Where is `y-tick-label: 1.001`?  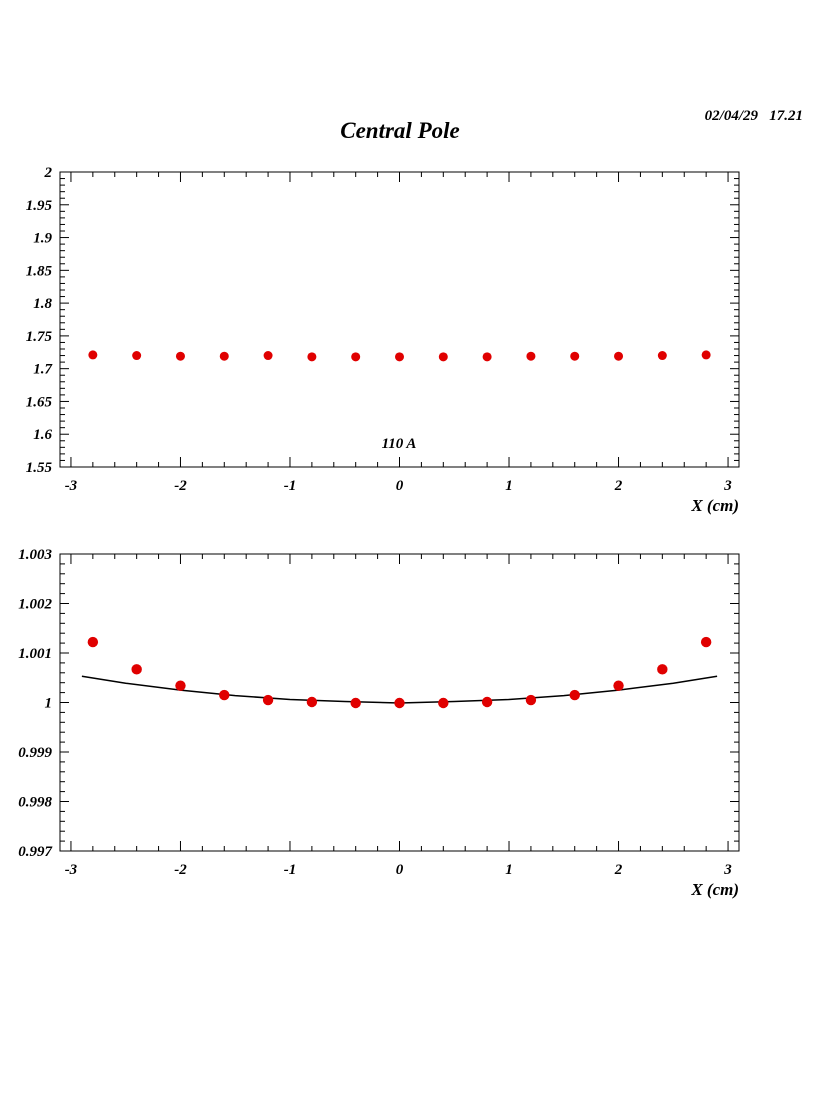
y-tick-label: 1.001 is located at coordinates (35, 654).